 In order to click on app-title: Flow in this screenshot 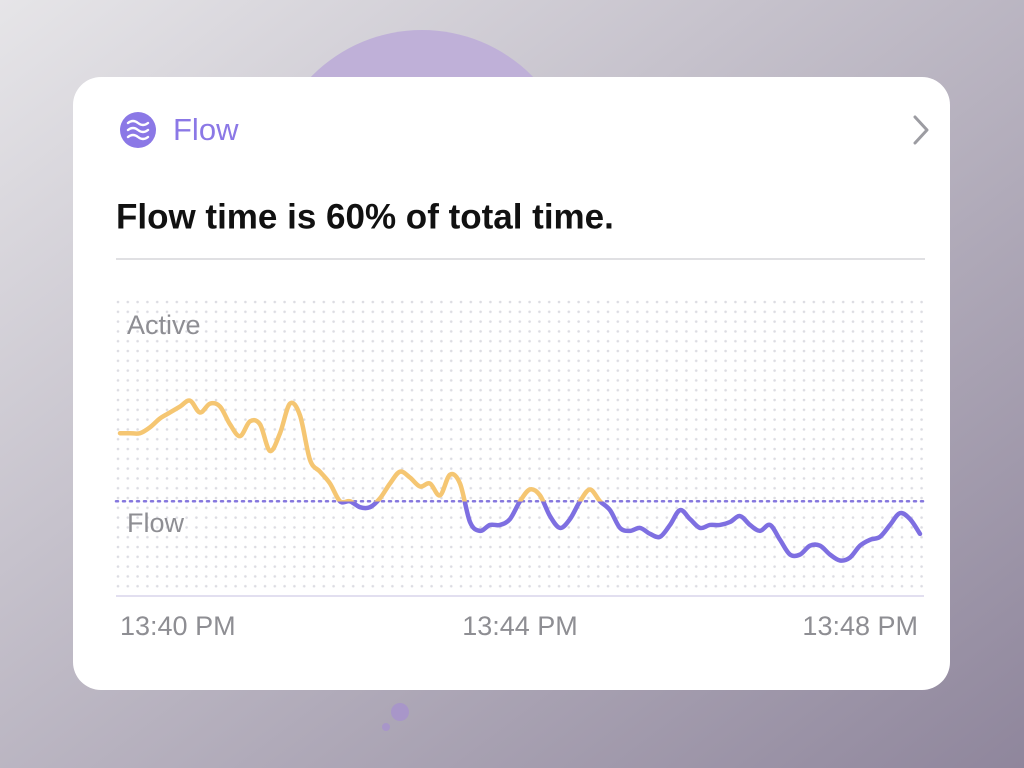, I will do `click(206, 129)`.